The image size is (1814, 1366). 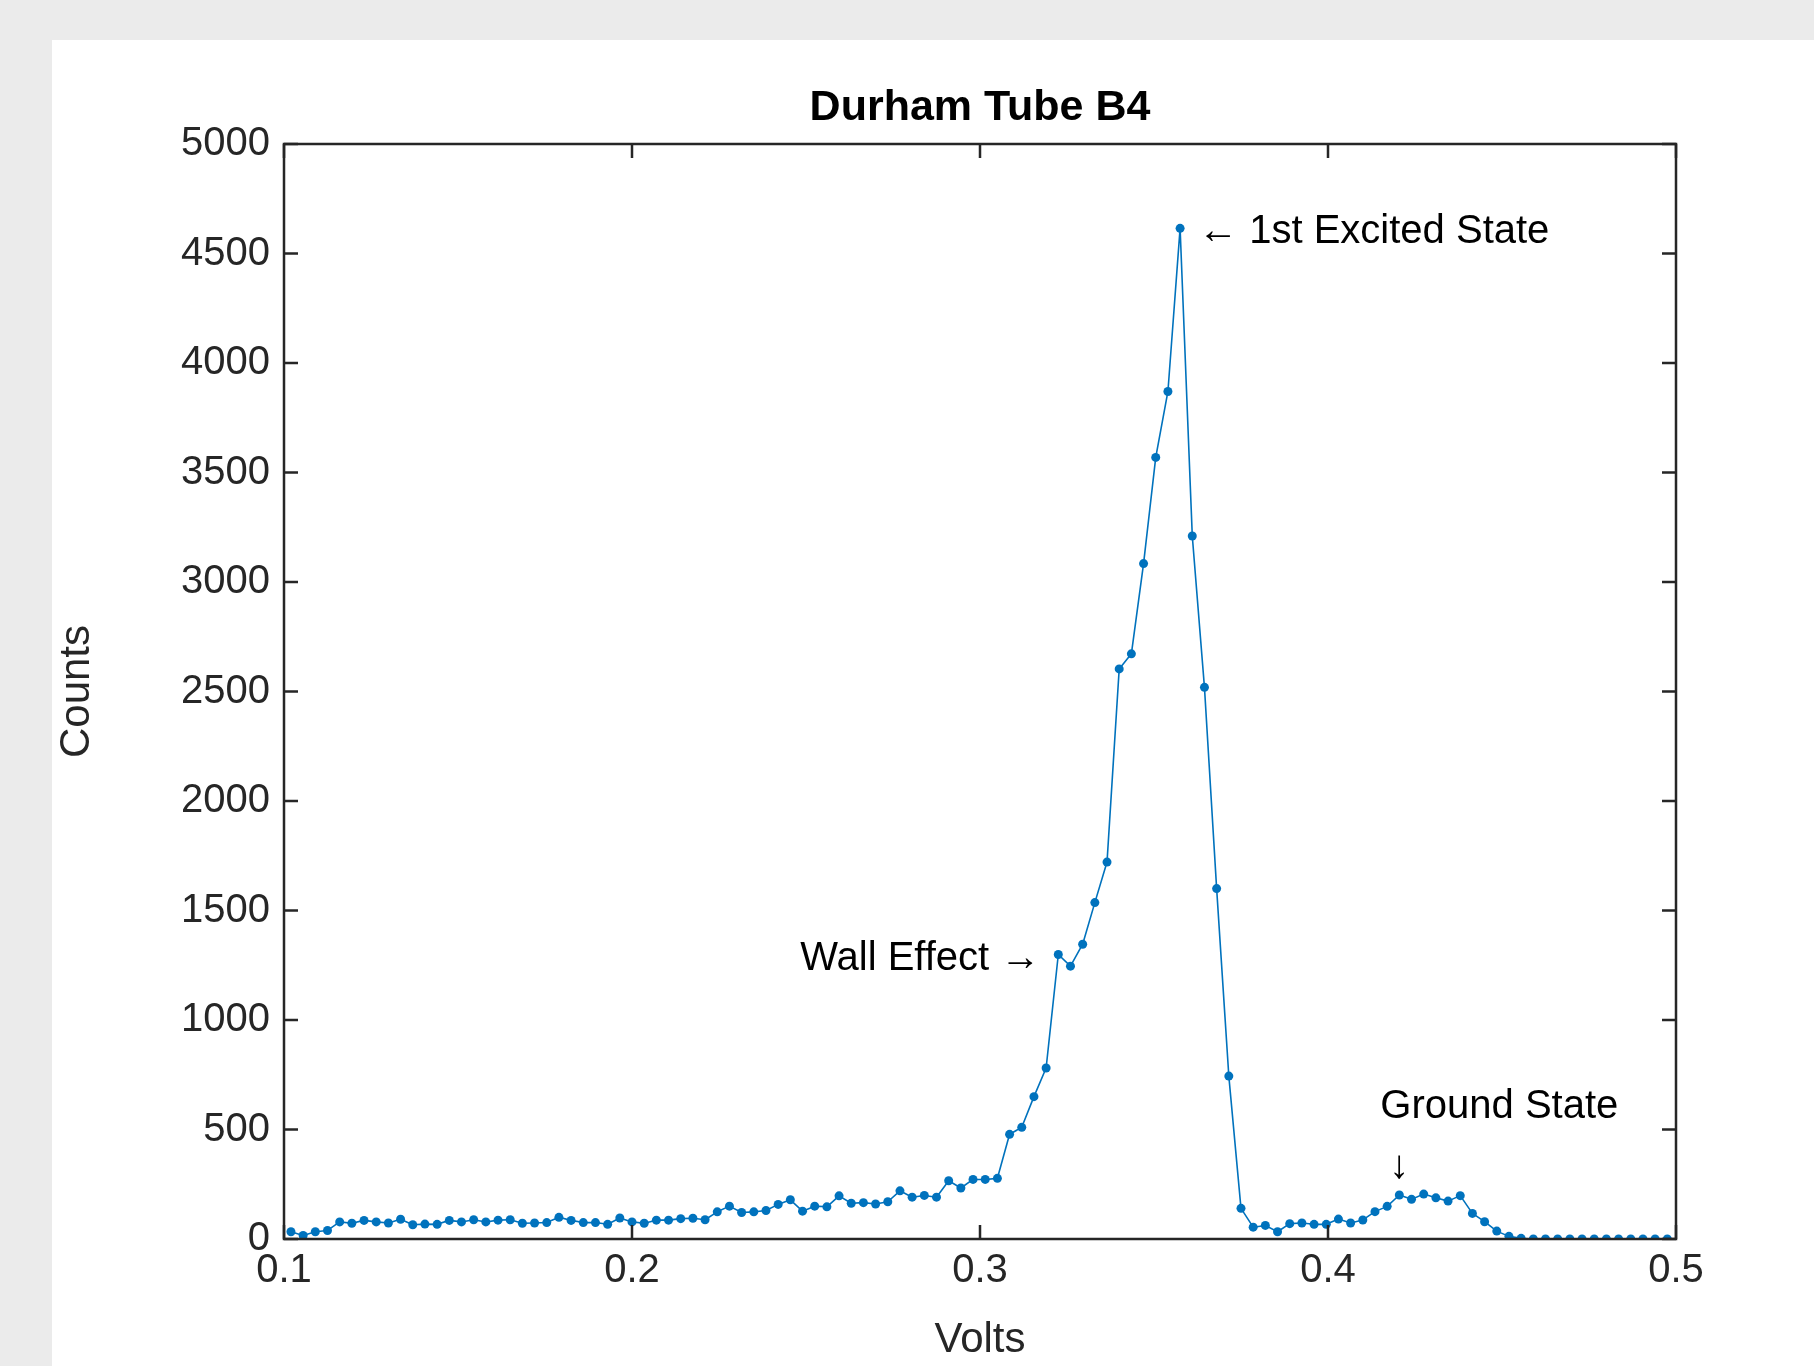 I want to click on x-axis-title: Volts, so click(x=980, y=1338).